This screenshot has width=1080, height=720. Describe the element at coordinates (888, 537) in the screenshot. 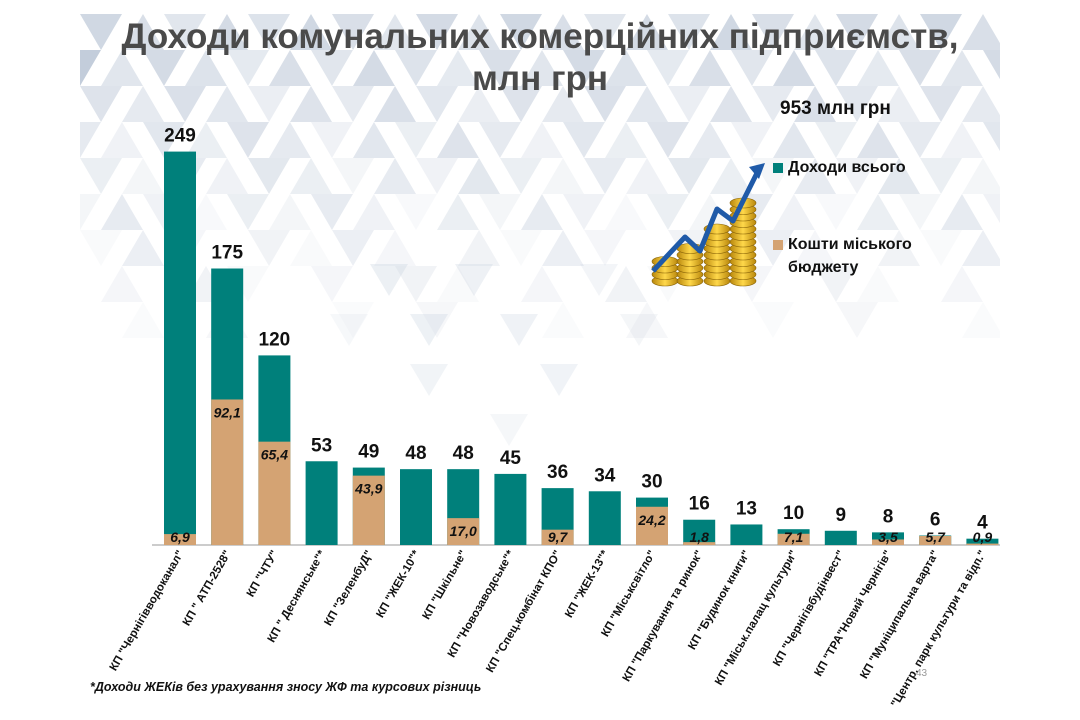

I see `budget-data-label: 3,5` at that location.